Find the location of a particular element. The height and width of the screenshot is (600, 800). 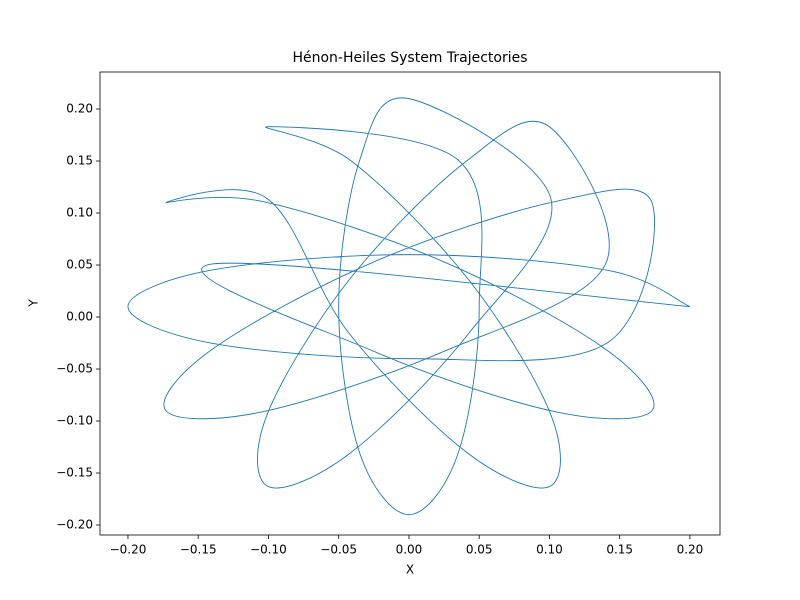

y-tick-label: 0.20 is located at coordinates (79, 109).